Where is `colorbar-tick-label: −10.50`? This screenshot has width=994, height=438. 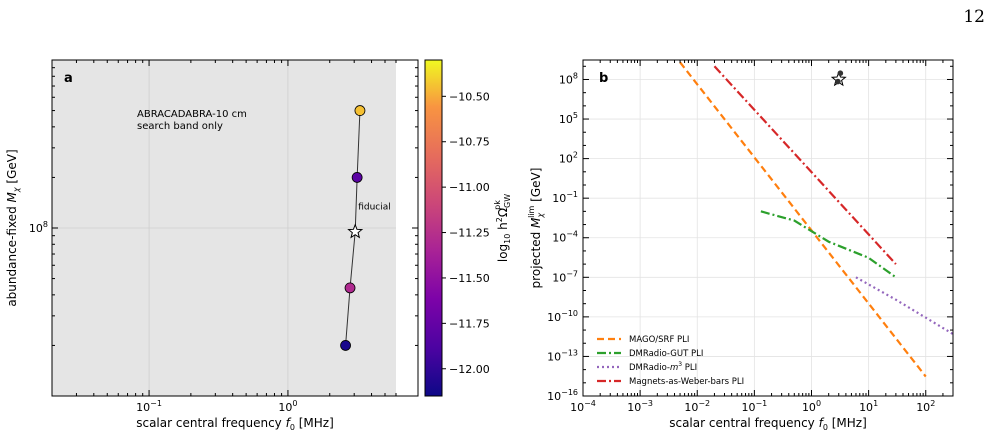
colorbar-tick-label: −10.50 is located at coordinates (469, 96).